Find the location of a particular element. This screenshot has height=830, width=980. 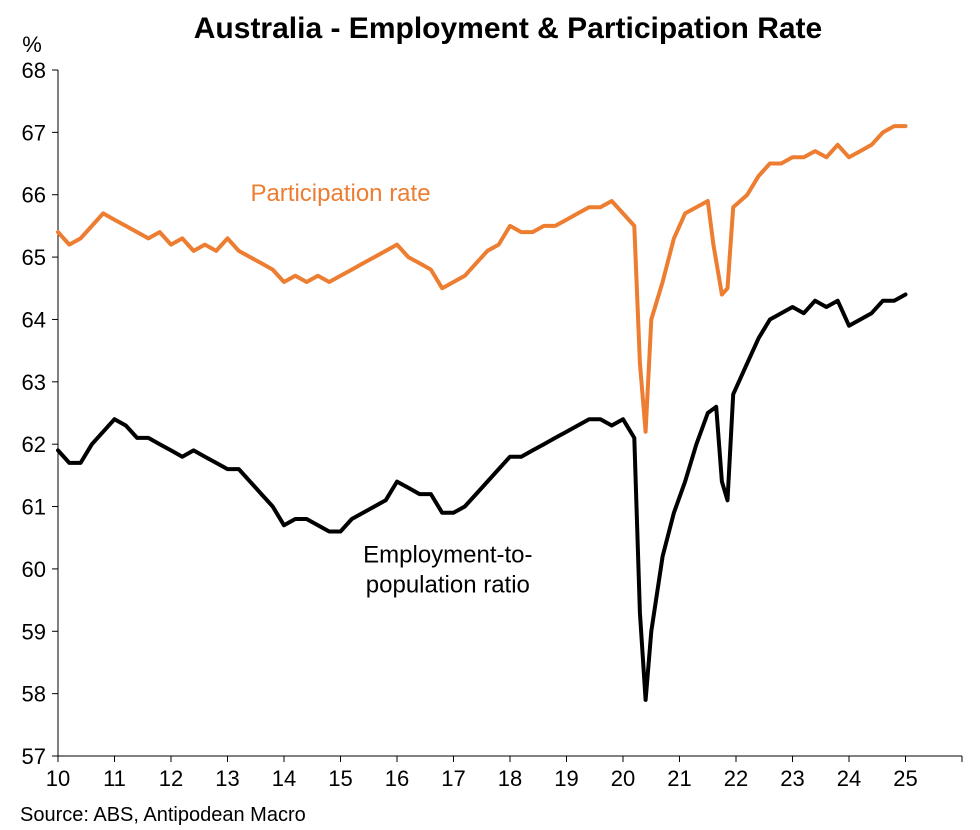

annotation-line: Participation rate is located at coordinates (340, 193).